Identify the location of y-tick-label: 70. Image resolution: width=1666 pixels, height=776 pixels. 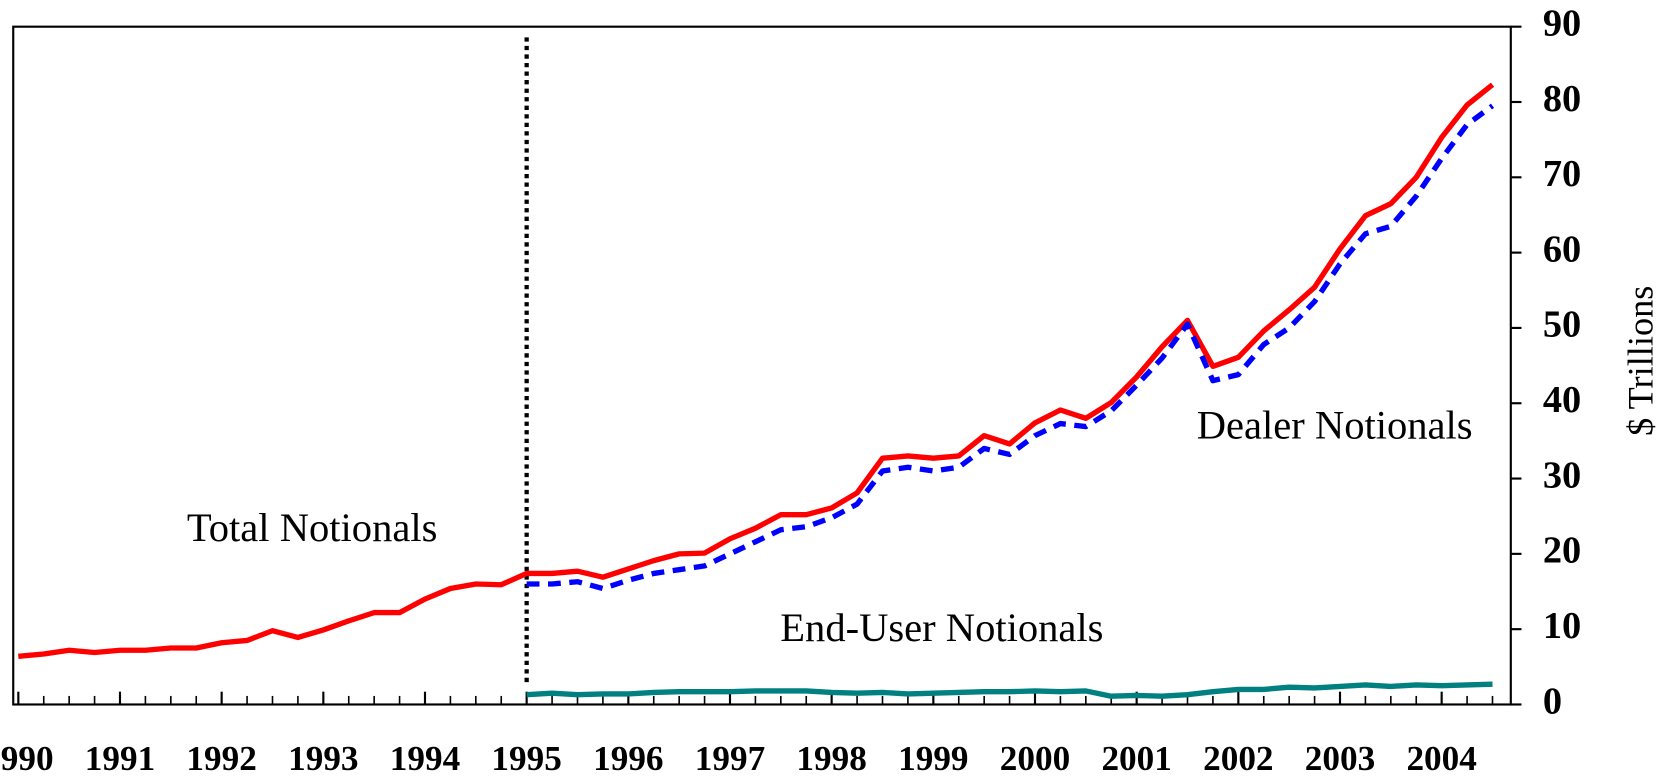
(1562, 174).